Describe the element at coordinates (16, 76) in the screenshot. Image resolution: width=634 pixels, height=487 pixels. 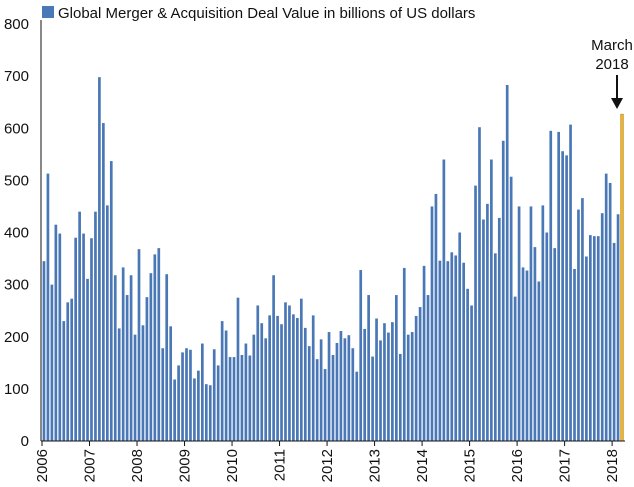
I see `y-tick-label: 700` at that location.